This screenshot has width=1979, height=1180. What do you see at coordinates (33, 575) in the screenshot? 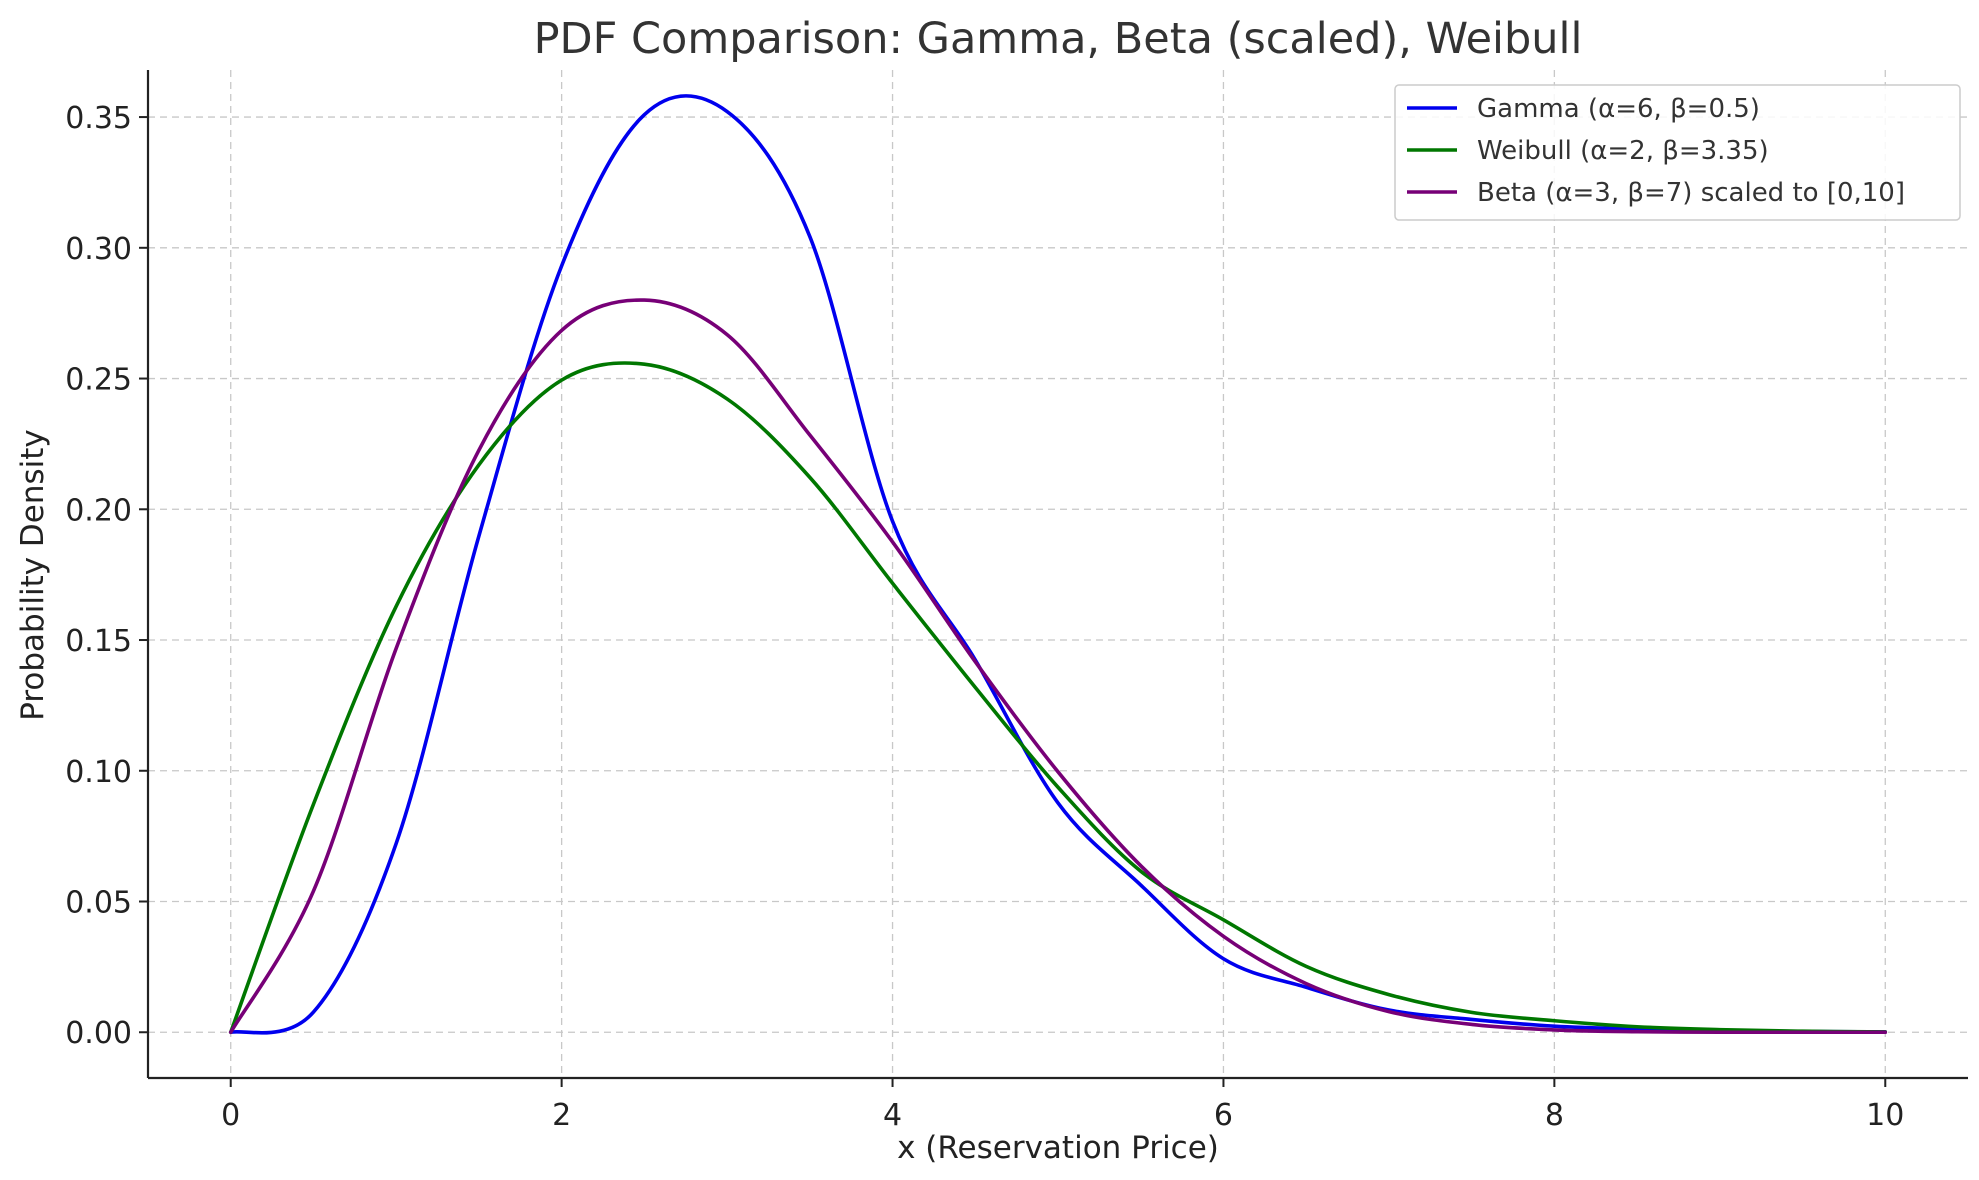
I see `y-axis-label: Probability Density` at bounding box center [33, 575].